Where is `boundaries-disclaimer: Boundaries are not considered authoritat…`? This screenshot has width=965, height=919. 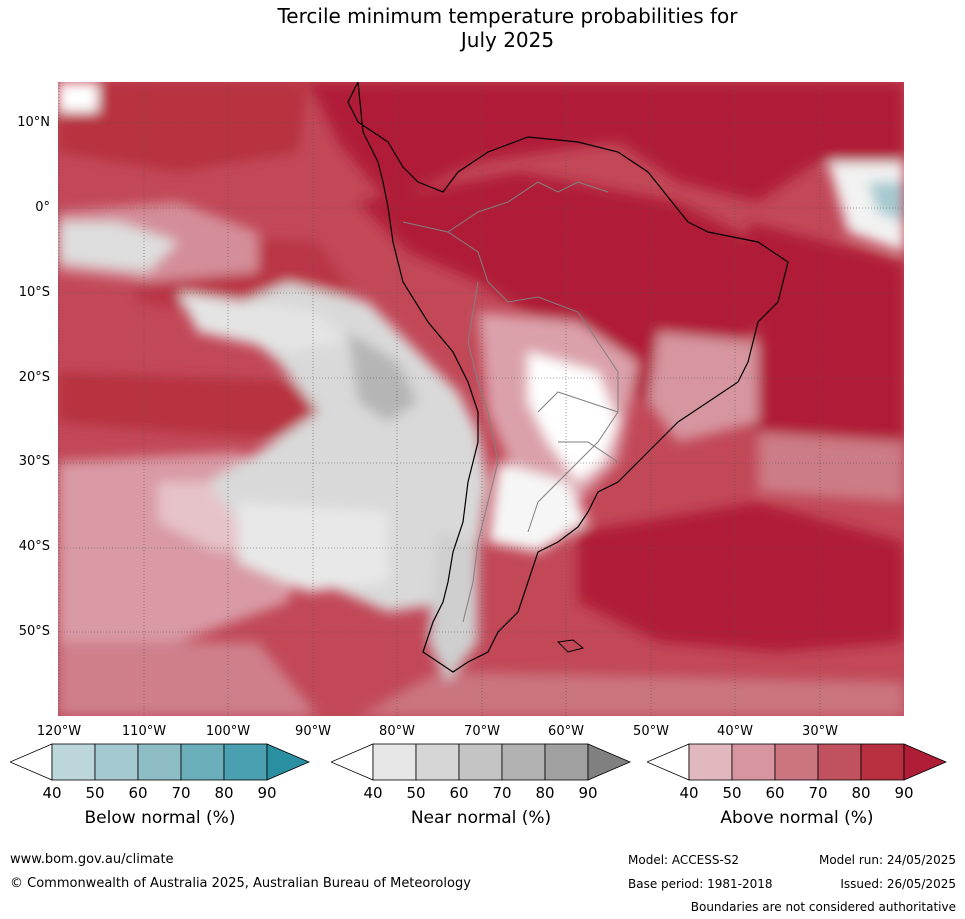 boundaries-disclaimer: Boundaries are not considered authoritat… is located at coordinates (823, 907).